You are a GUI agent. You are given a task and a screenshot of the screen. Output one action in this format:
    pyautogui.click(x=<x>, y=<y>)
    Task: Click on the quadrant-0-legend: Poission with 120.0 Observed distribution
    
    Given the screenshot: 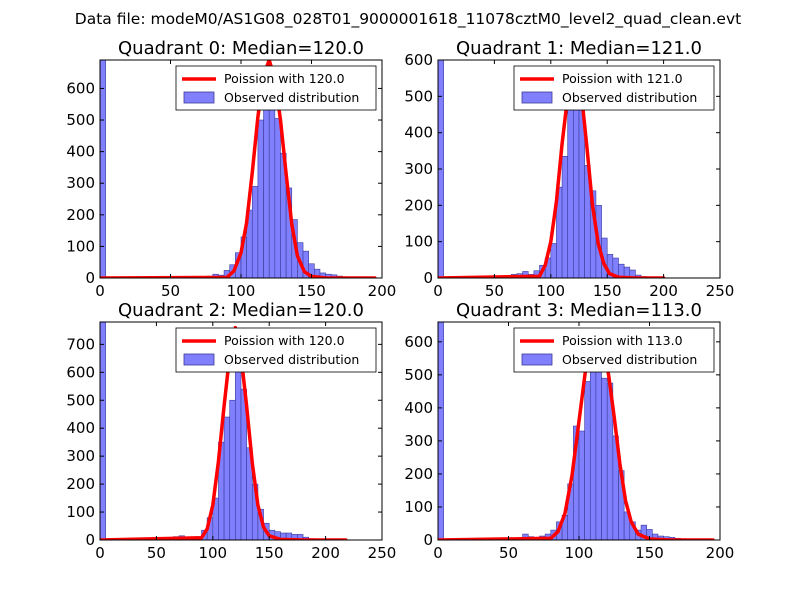 What is the action you would take?
    pyautogui.click(x=276, y=88)
    